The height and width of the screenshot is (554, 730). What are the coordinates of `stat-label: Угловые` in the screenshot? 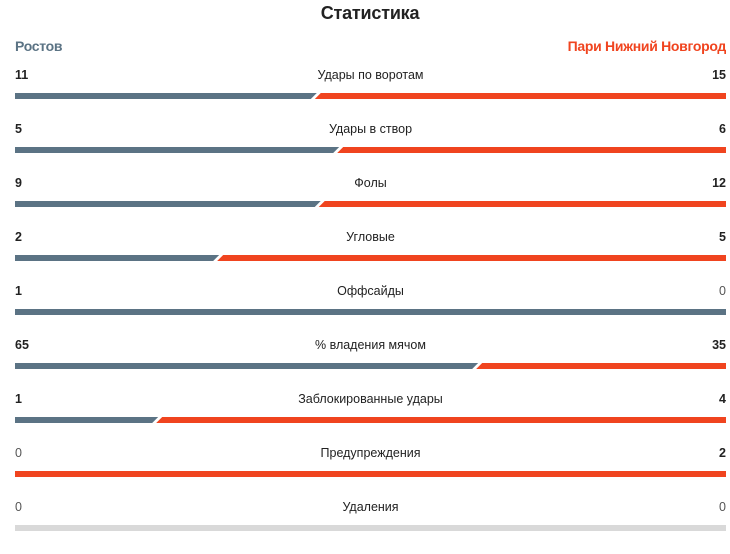 It's located at (370, 237).